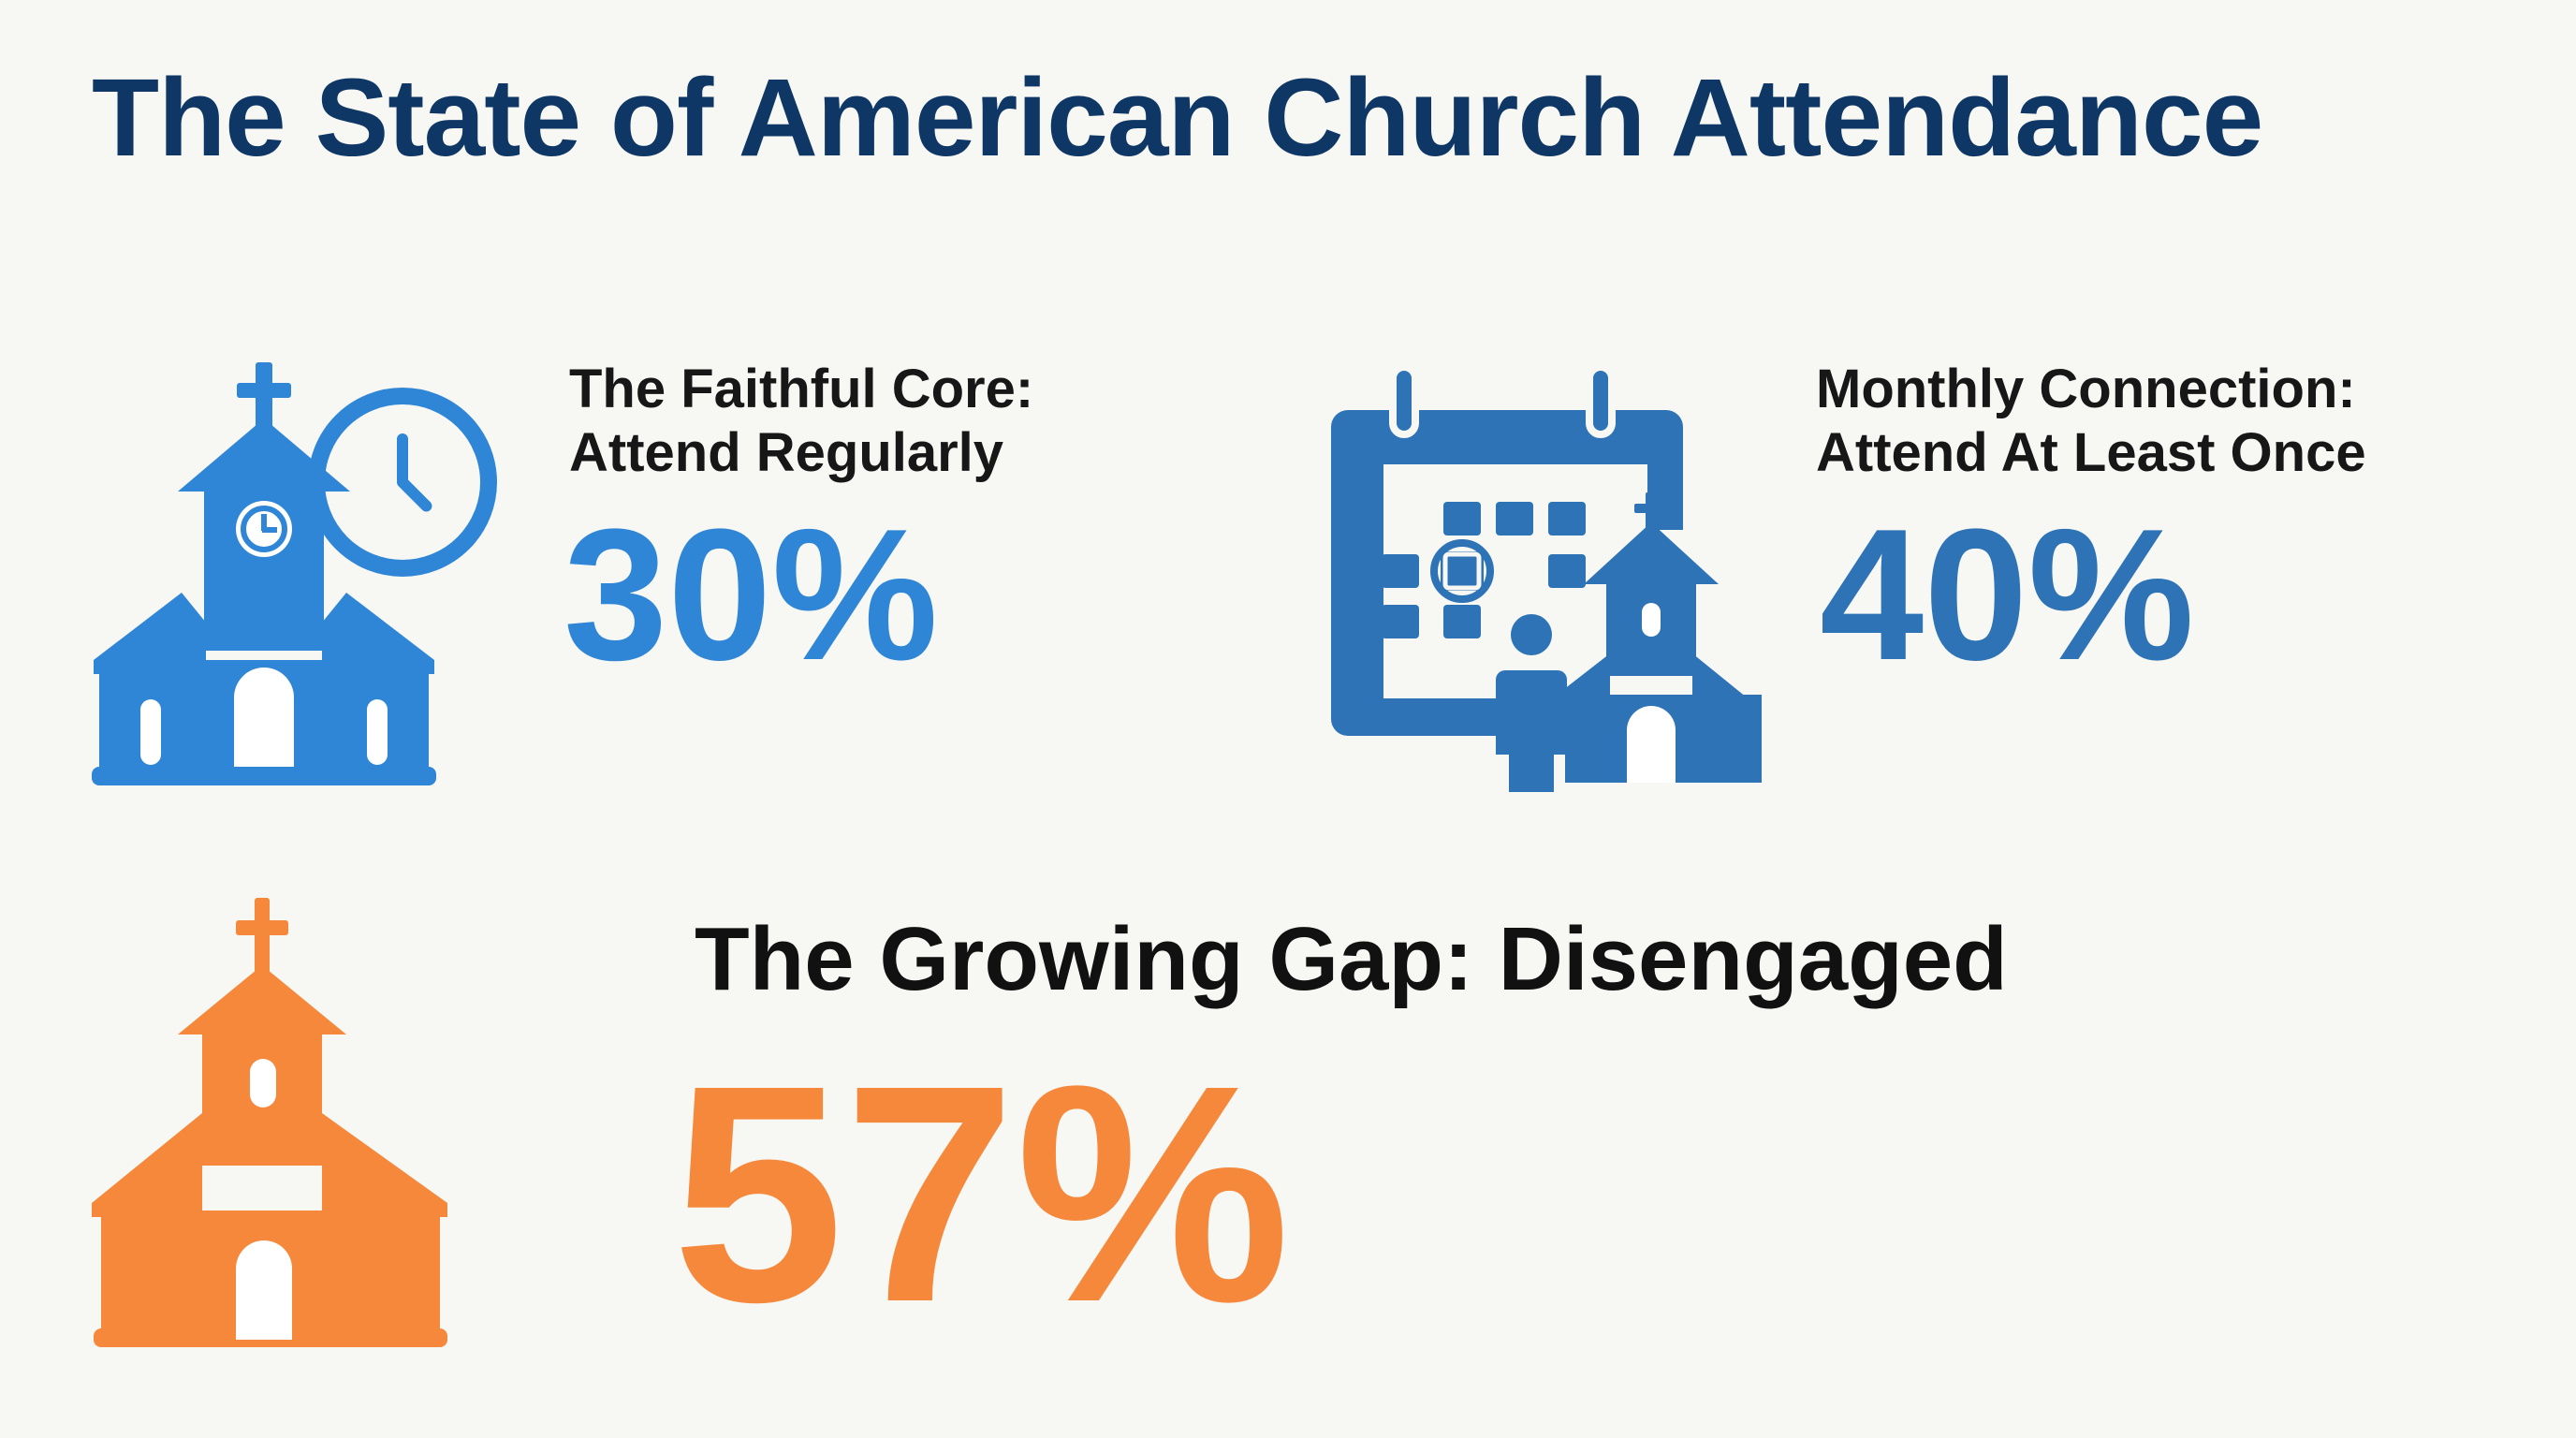 The image size is (2576, 1438). What do you see at coordinates (801, 389) in the screenshot?
I see `stat-label-line: The Faithful Core:` at bounding box center [801, 389].